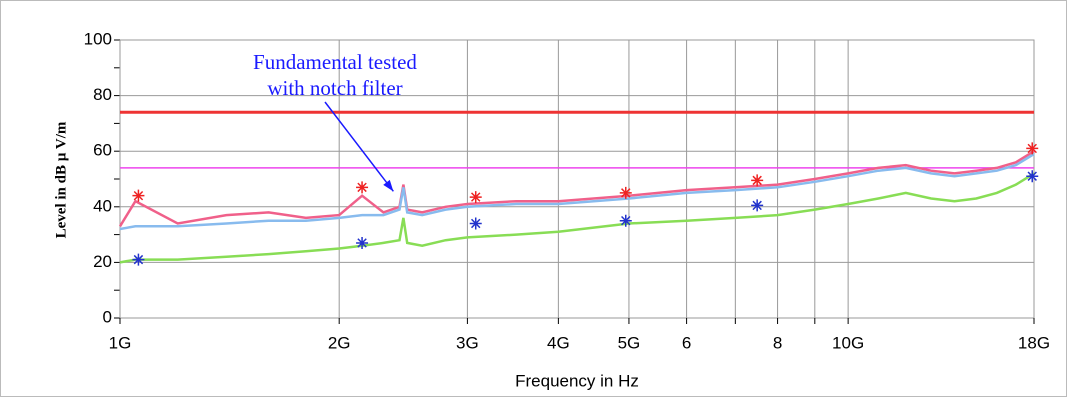  Describe the element at coordinates (777, 342) in the screenshot. I see `x-tick-label: 8` at that location.